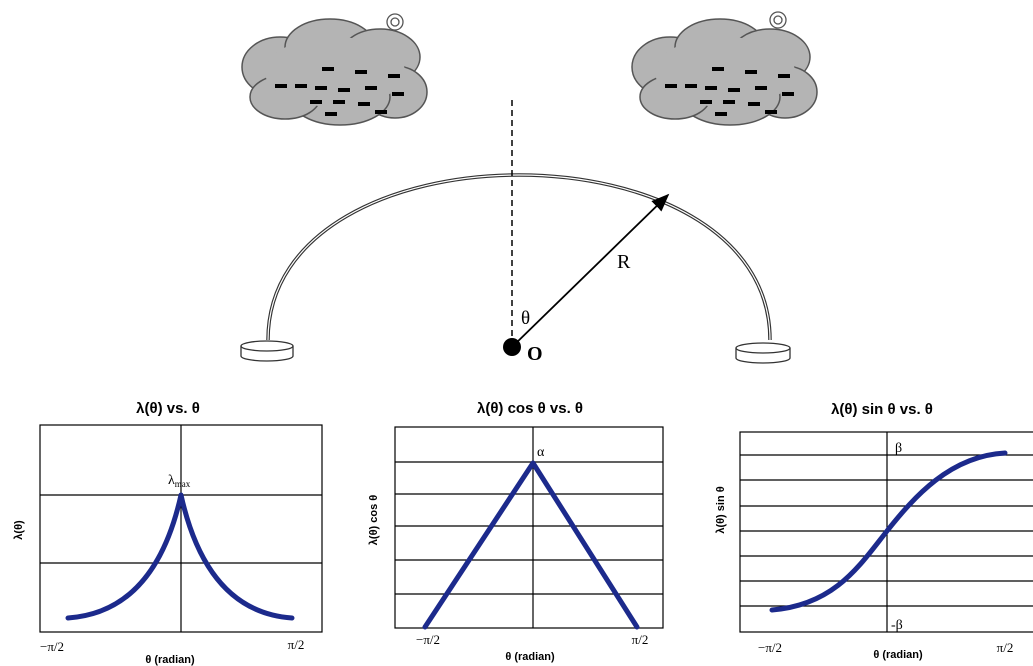 The height and width of the screenshot is (666, 1033). I want to click on top-label: β, so click(898, 448).